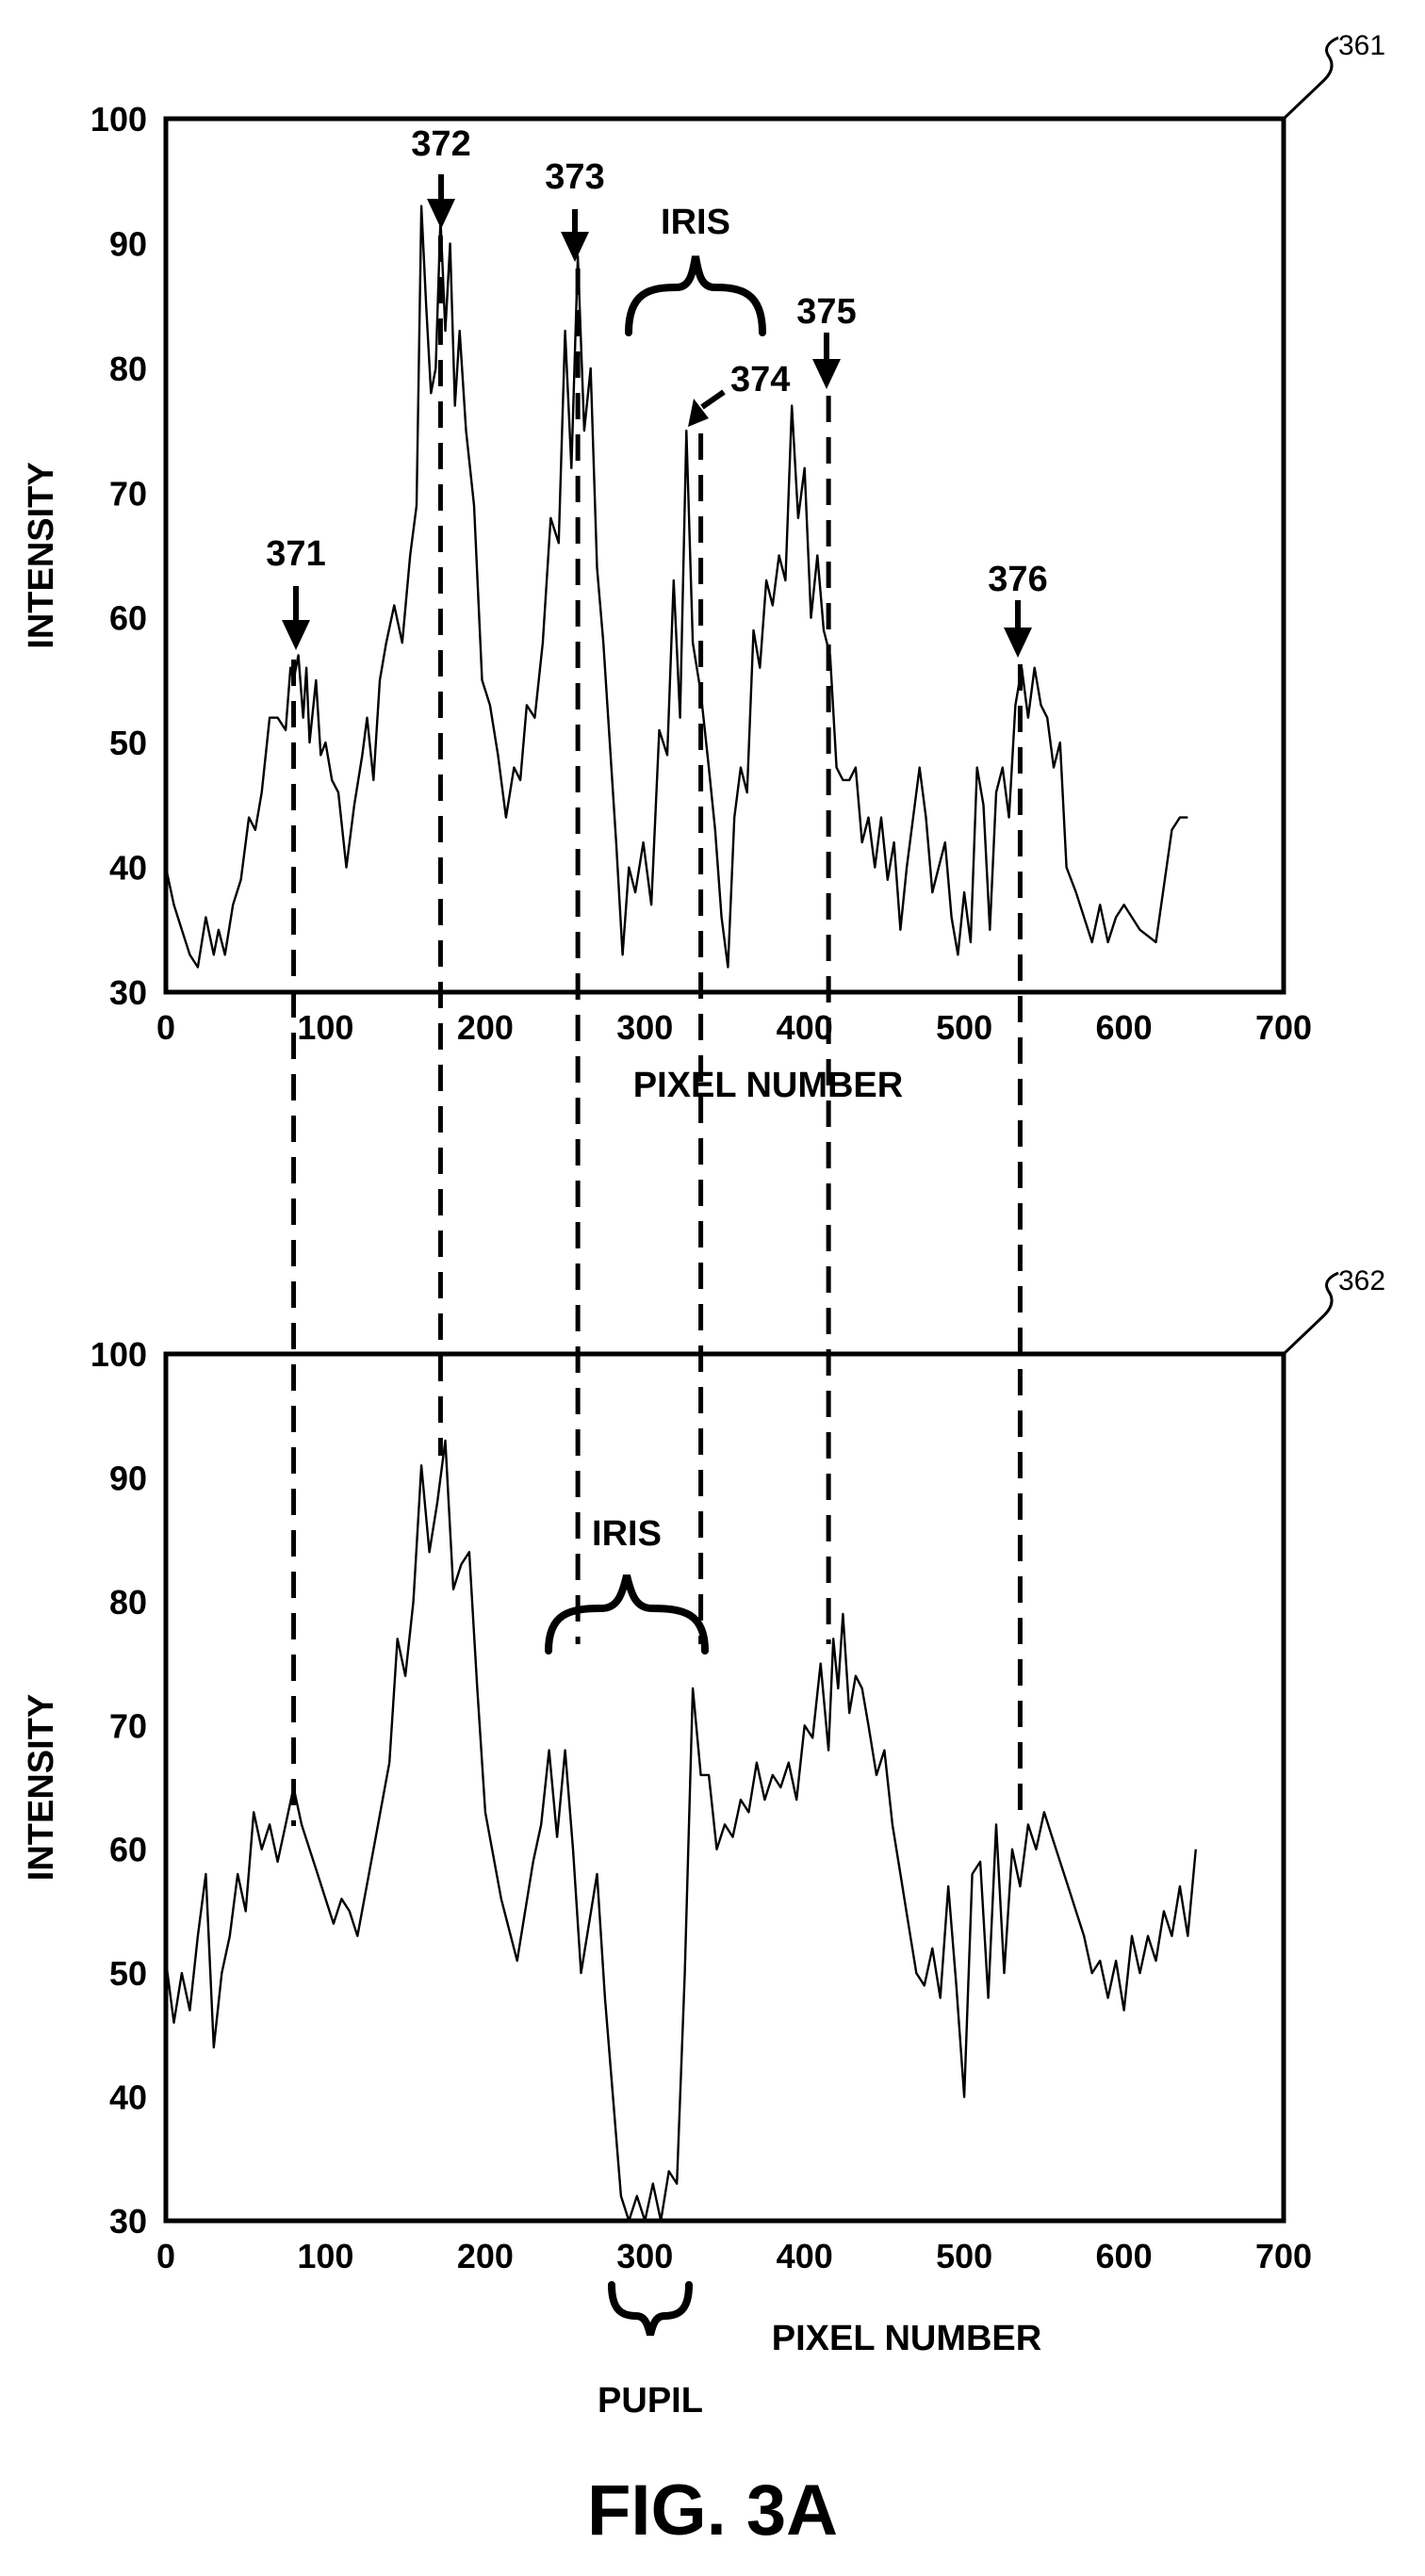 This screenshot has height=2576, width=1425. Describe the element at coordinates (627, 1534) in the screenshot. I see `iris-label-362: IRIS` at that location.